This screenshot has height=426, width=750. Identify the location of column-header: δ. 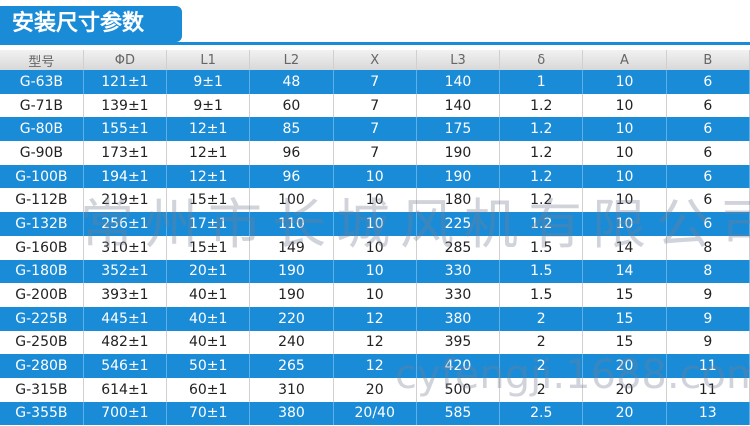
(541, 60).